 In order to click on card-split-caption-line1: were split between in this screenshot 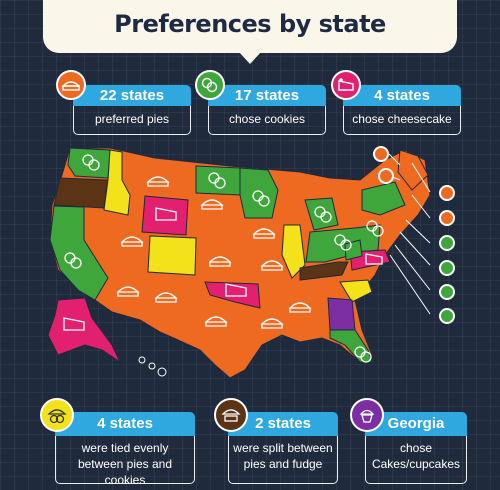, I will do `click(283, 448)`.